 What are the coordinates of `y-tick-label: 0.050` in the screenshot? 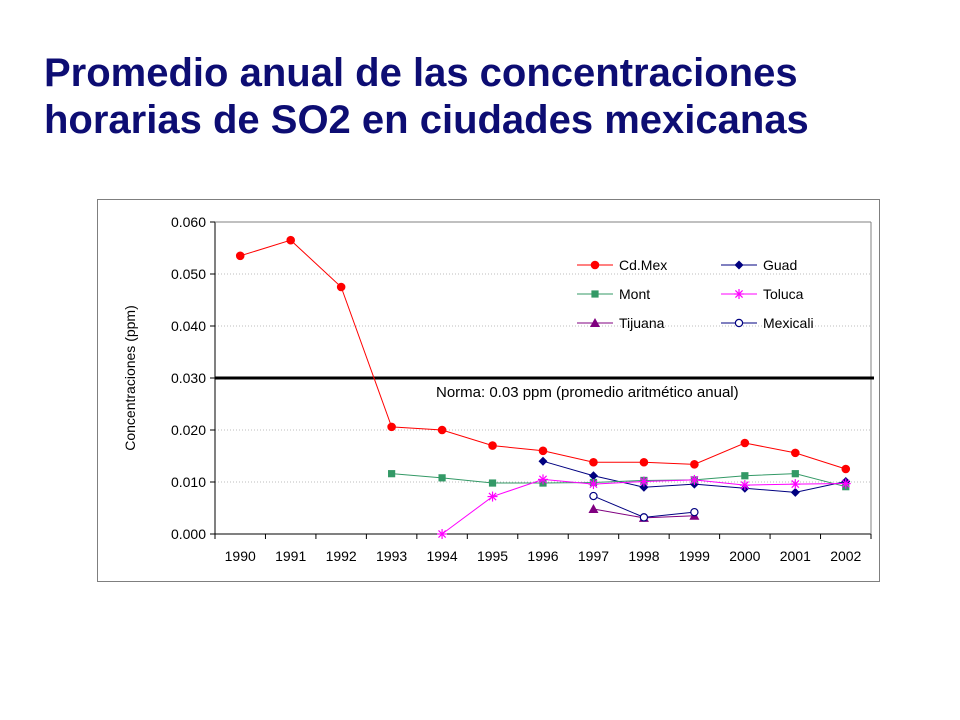 It's located at (188, 274).